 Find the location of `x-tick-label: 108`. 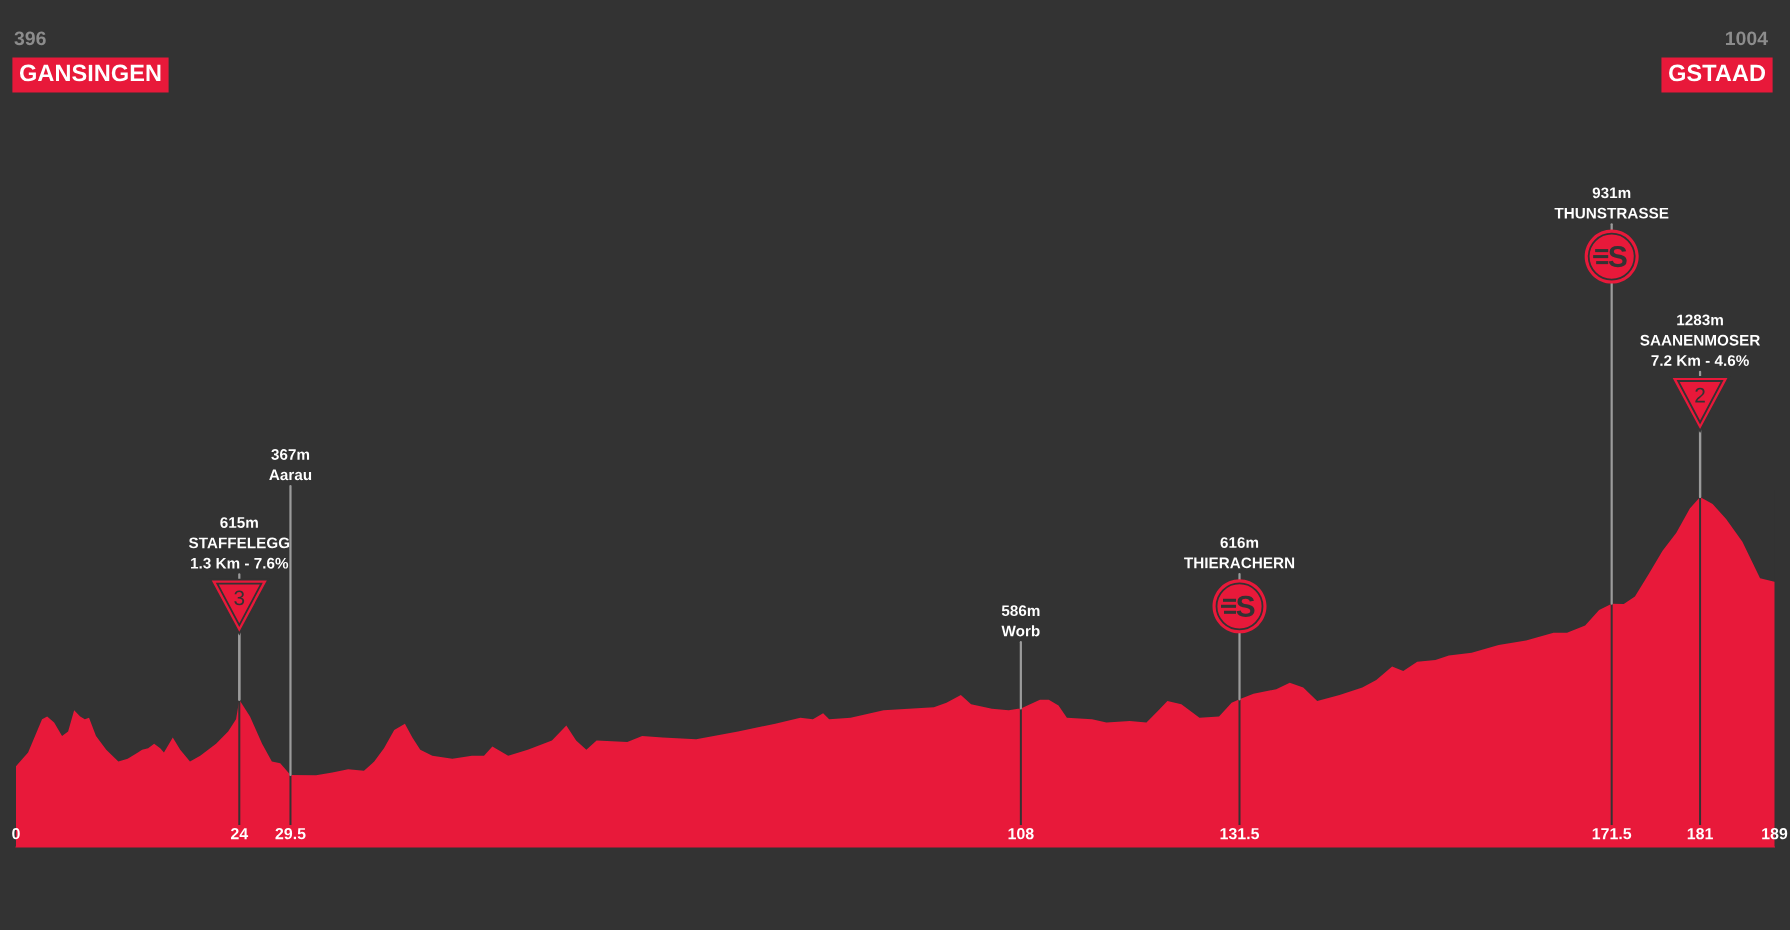

x-tick-label: 108 is located at coordinates (1021, 833).